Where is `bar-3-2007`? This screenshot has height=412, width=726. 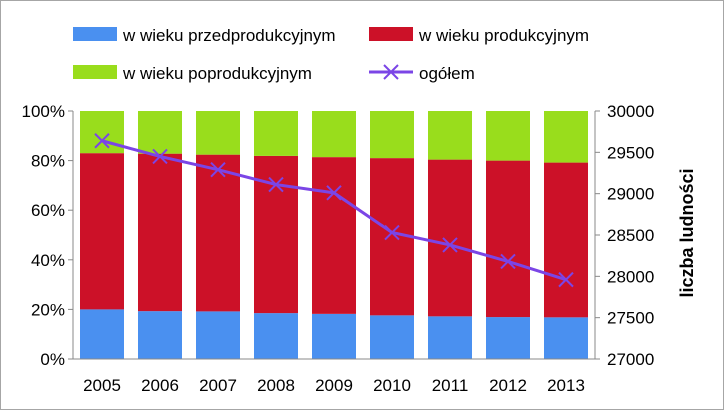 bar-3-2007 is located at coordinates (218, 133).